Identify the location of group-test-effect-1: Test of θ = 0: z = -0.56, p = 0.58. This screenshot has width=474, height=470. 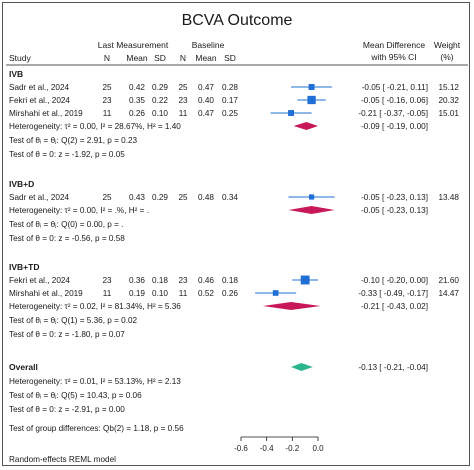
(67, 238).